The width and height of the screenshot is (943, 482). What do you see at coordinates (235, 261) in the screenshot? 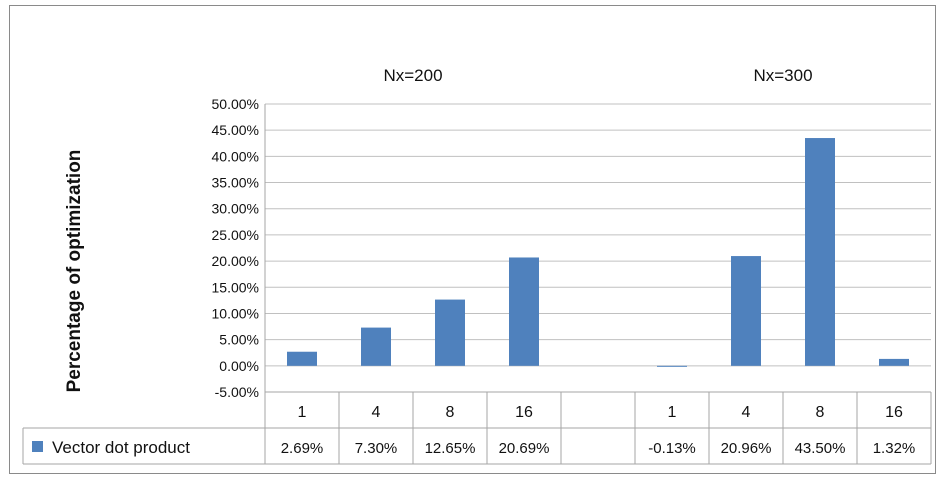
I see `y-tick-label: 20.00%` at bounding box center [235, 261].